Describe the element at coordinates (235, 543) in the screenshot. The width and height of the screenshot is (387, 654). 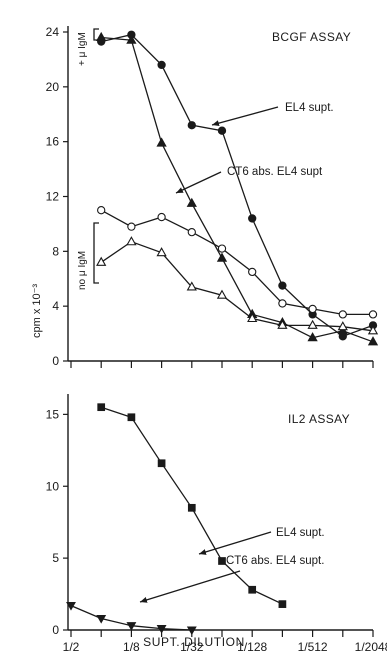
I see `il2-el4-arrow` at that location.